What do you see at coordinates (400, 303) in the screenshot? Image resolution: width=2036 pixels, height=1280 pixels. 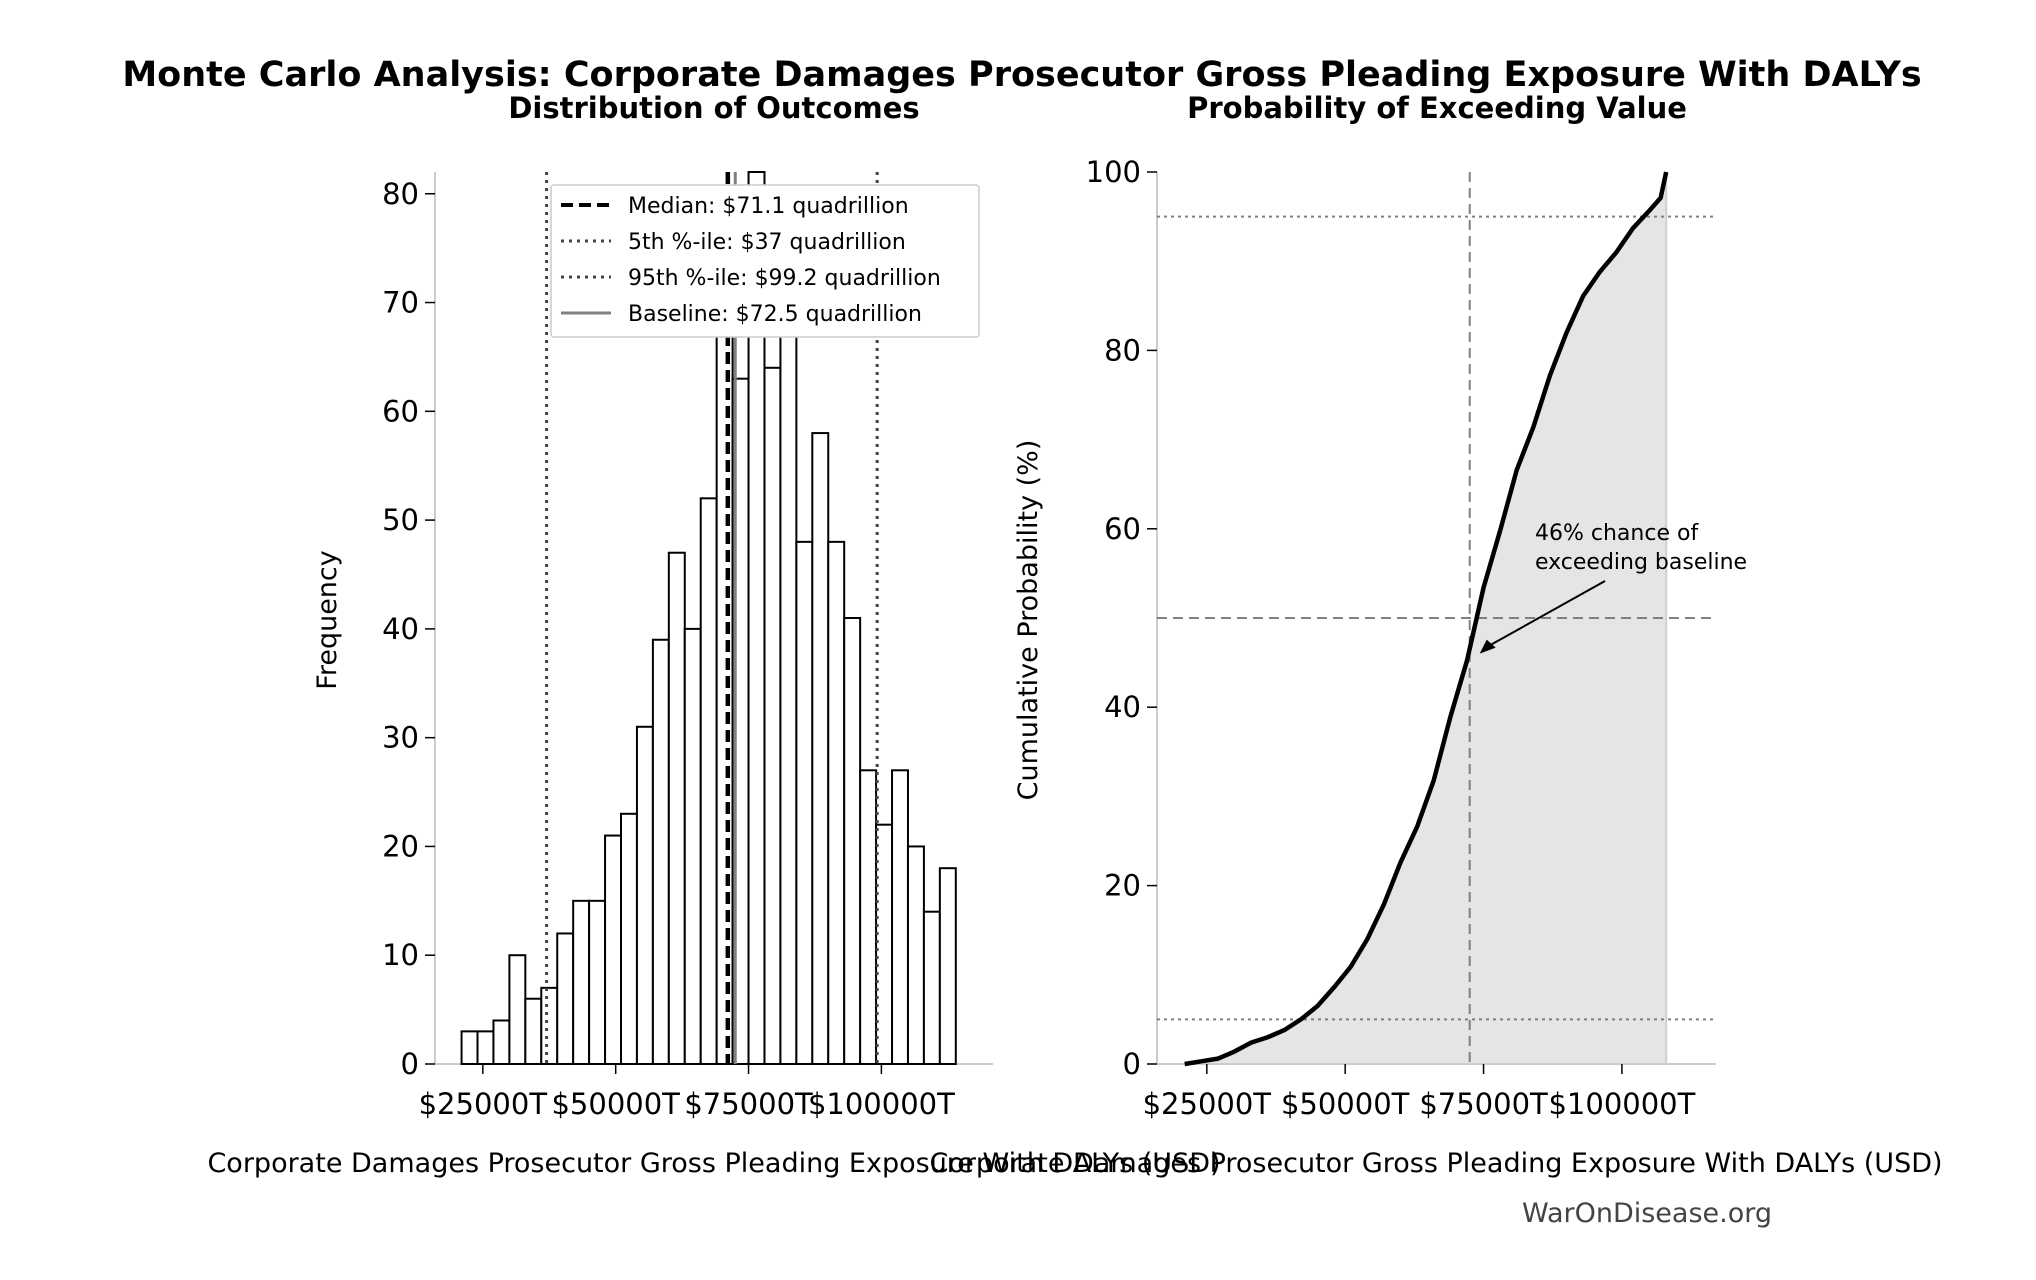 I see `histogram-ytick-label: 70` at bounding box center [400, 303].